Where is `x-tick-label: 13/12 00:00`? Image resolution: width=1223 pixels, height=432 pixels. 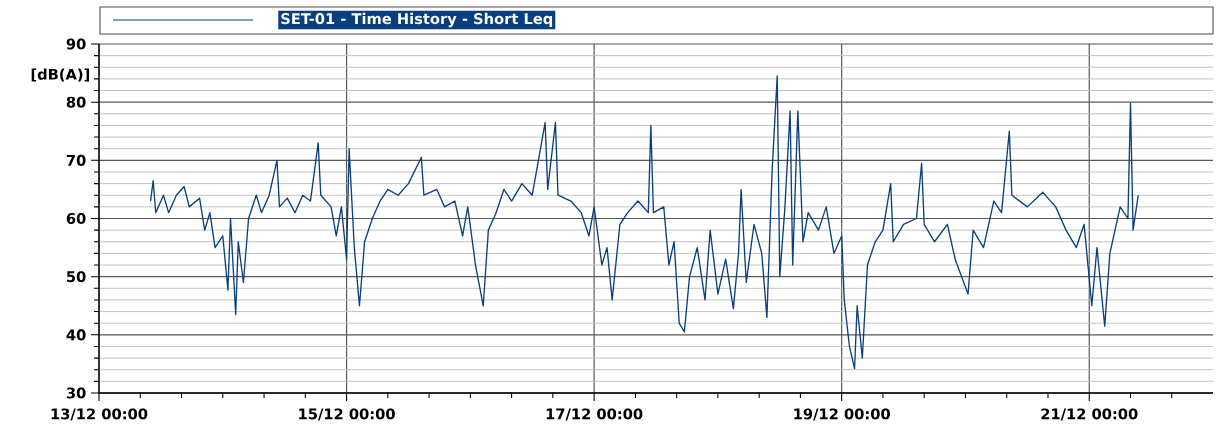 x-tick-label: 13/12 00:00 is located at coordinates (99, 414).